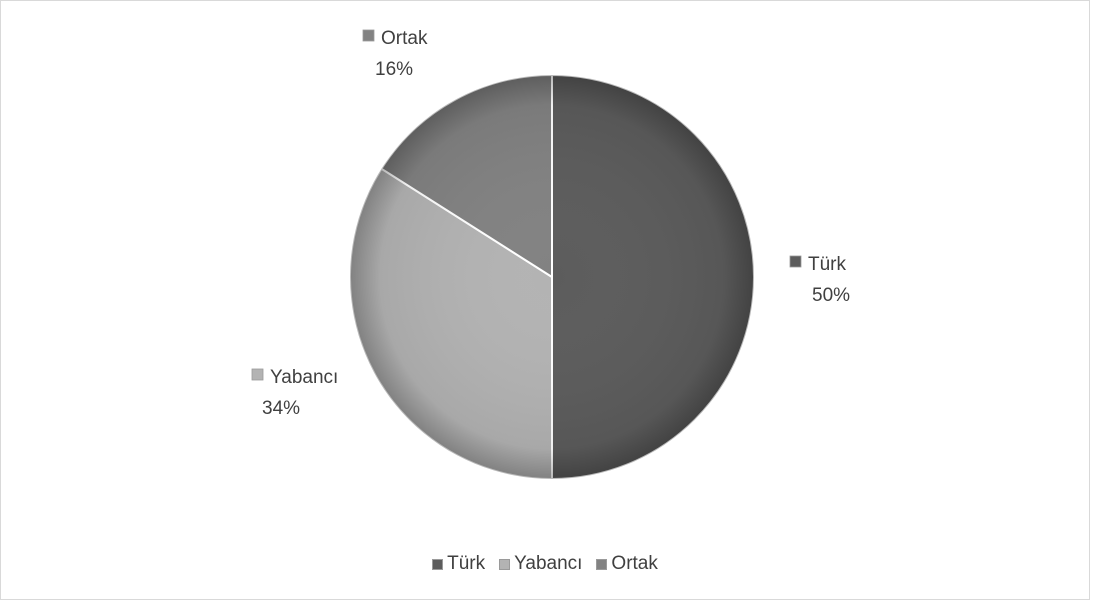  I want to click on data-label-swatch-turk, so click(795, 261).